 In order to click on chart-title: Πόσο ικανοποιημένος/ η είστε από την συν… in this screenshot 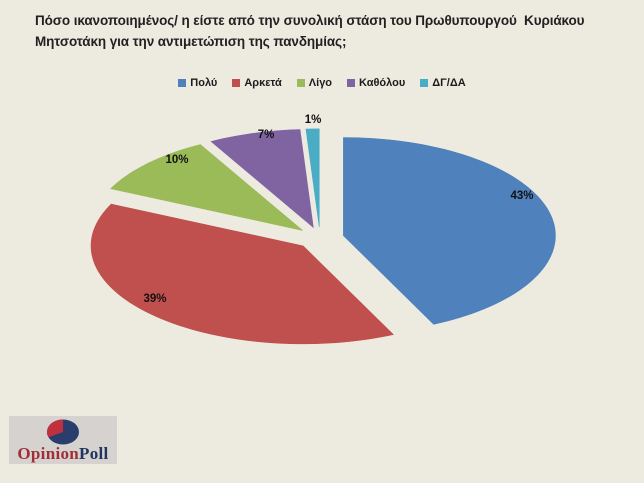, I will do `click(312, 31)`.